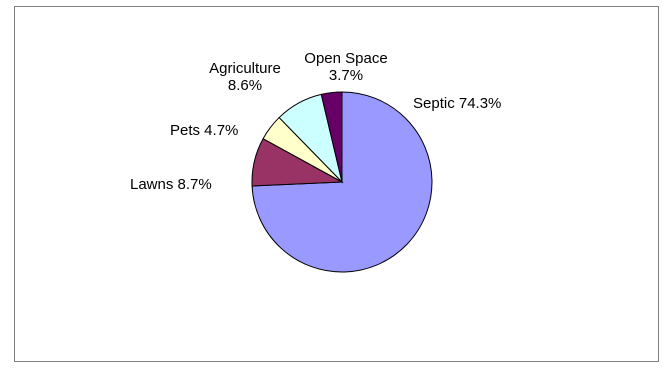 This screenshot has width=665, height=368. What do you see at coordinates (345, 58) in the screenshot?
I see `slice-label-line: Open Space` at bounding box center [345, 58].